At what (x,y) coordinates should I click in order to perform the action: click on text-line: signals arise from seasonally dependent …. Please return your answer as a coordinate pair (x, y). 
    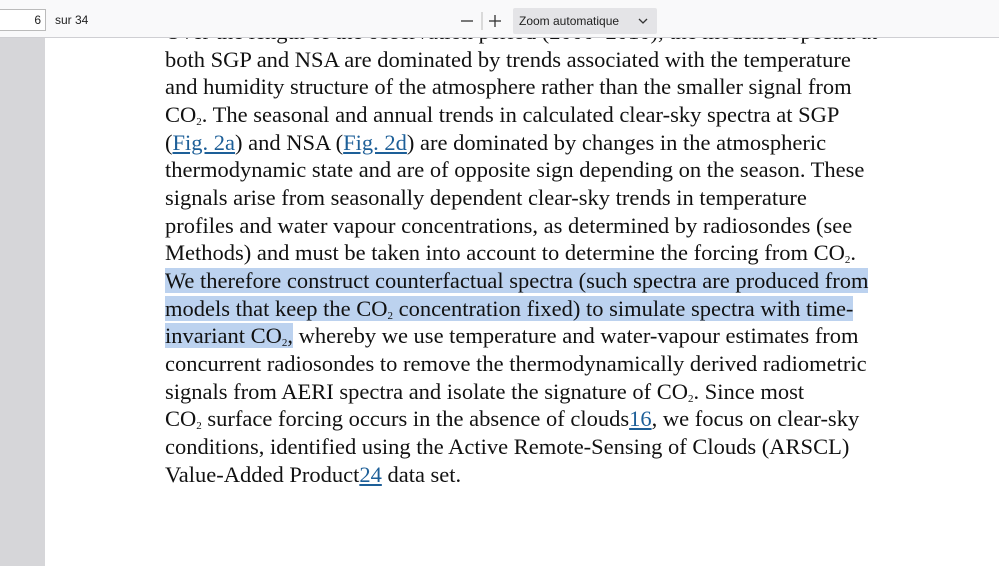
    Looking at the image, I should click on (486, 198).